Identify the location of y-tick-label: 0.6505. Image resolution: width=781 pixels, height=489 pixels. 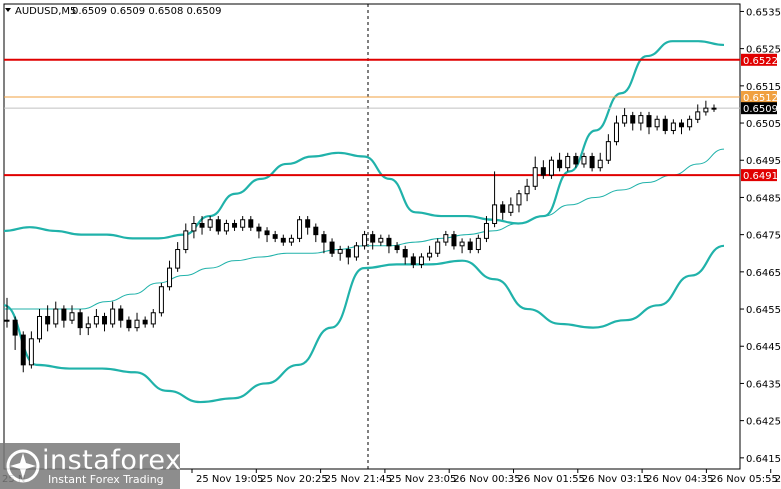
(763, 124).